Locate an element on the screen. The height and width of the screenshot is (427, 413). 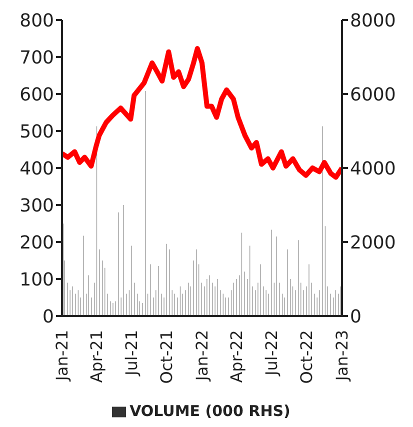
x-tick-label: Apr-22 is located at coordinates (236, 356).